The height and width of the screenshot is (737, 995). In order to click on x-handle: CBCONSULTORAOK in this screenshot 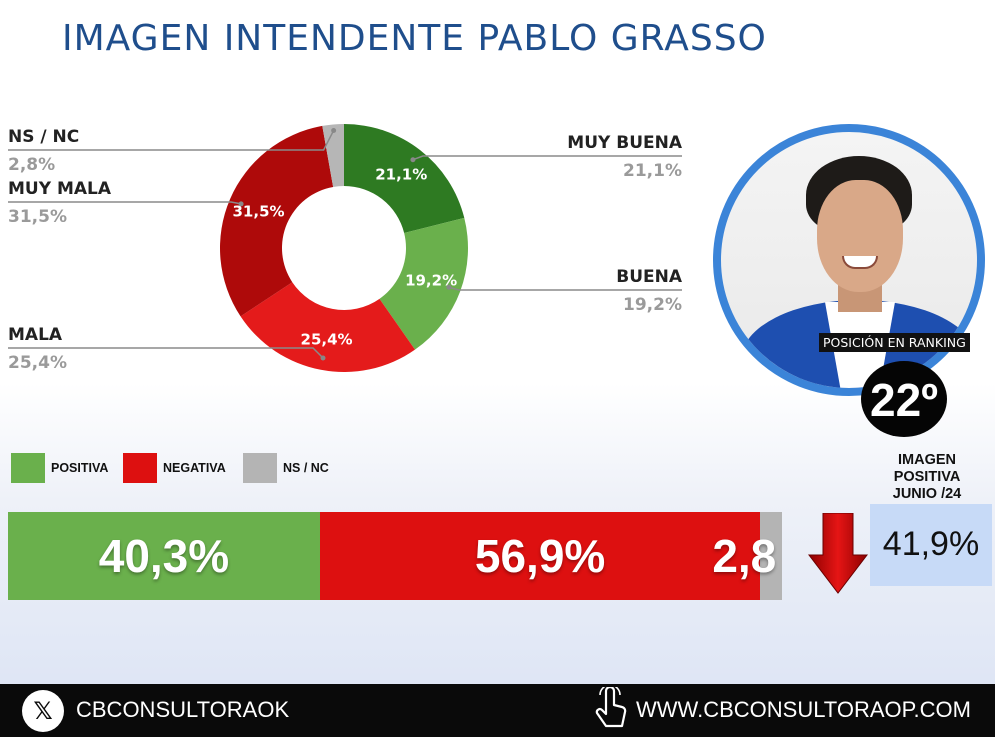, I will do `click(183, 709)`.